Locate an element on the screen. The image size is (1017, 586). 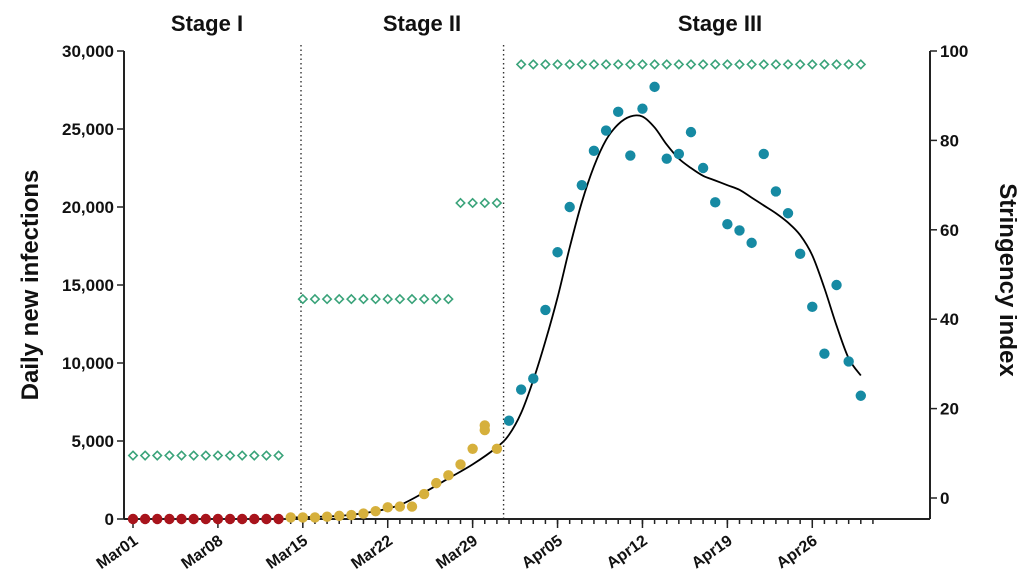
y-tick-label: 30,000 is located at coordinates (88, 51).